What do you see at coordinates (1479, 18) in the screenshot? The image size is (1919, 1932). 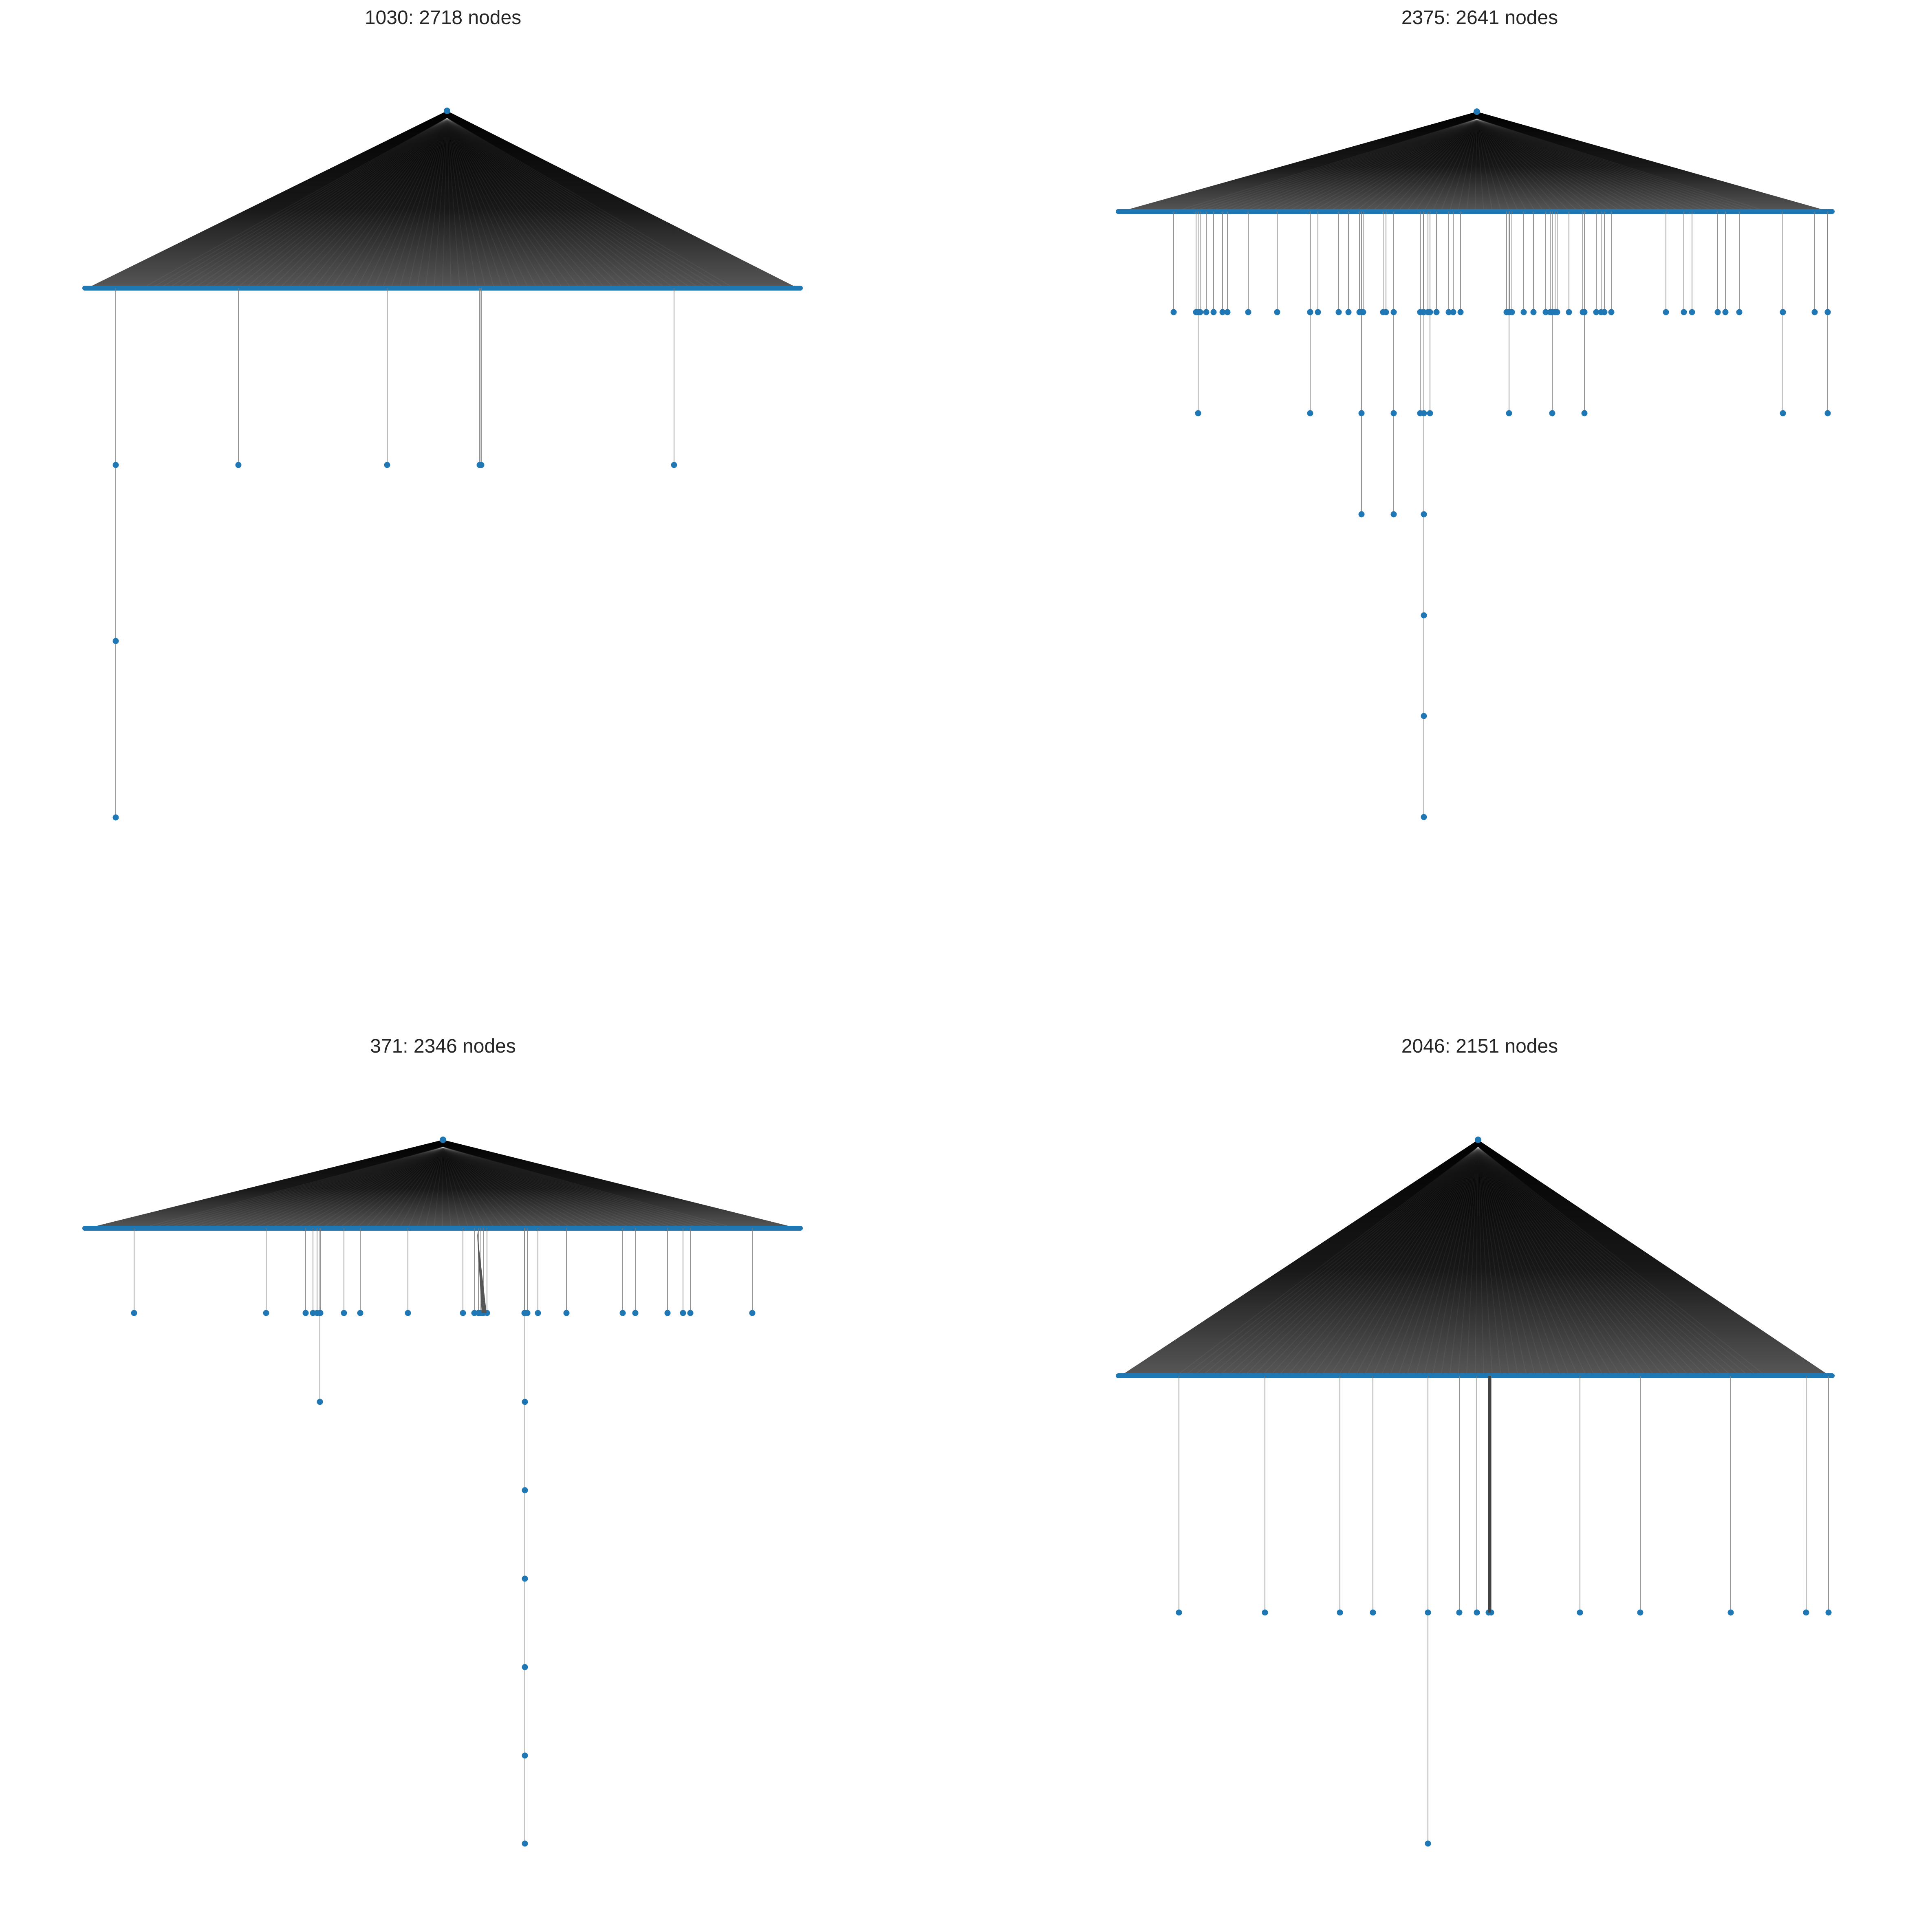 I see `panel-title-2375: 2375: 2641 nodes` at bounding box center [1479, 18].